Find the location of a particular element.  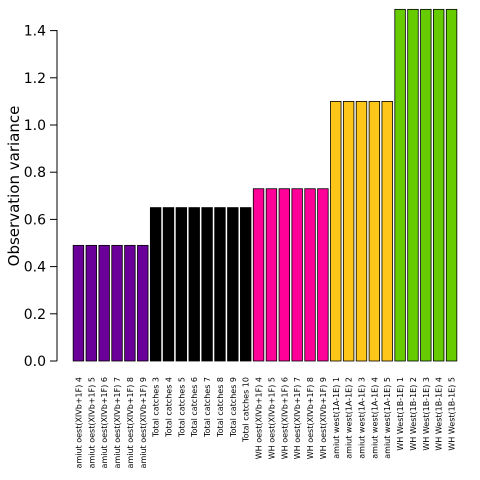

x-tick-label: WH West(1B-1E) 2 is located at coordinates (413, 414).